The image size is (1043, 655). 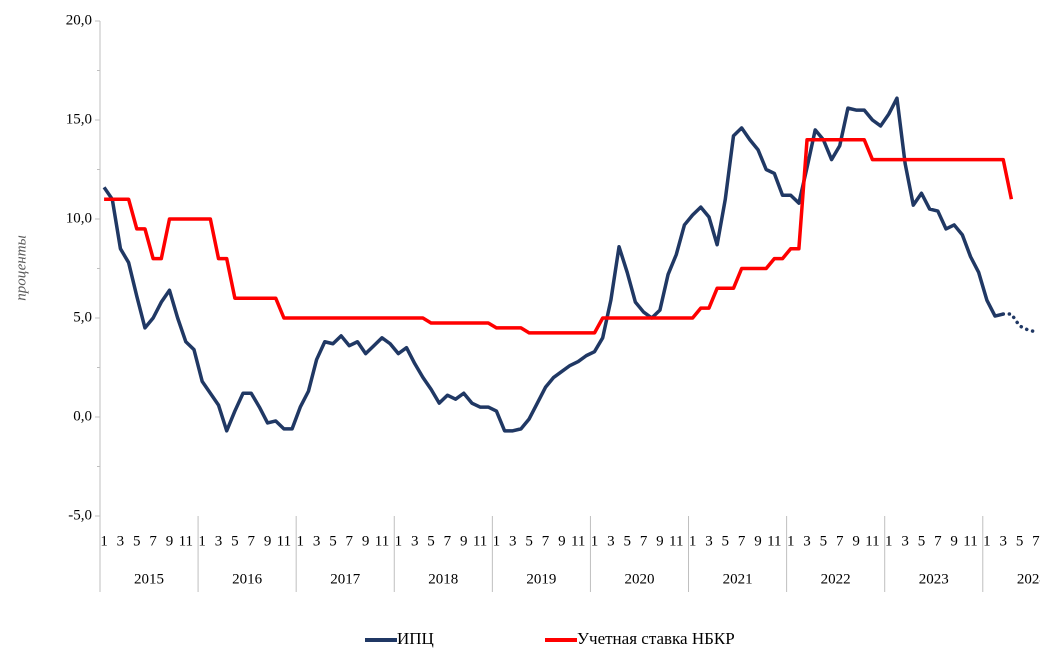 What do you see at coordinates (415, 638) in the screenshot?
I see `legend-label: ИПЦ` at bounding box center [415, 638].